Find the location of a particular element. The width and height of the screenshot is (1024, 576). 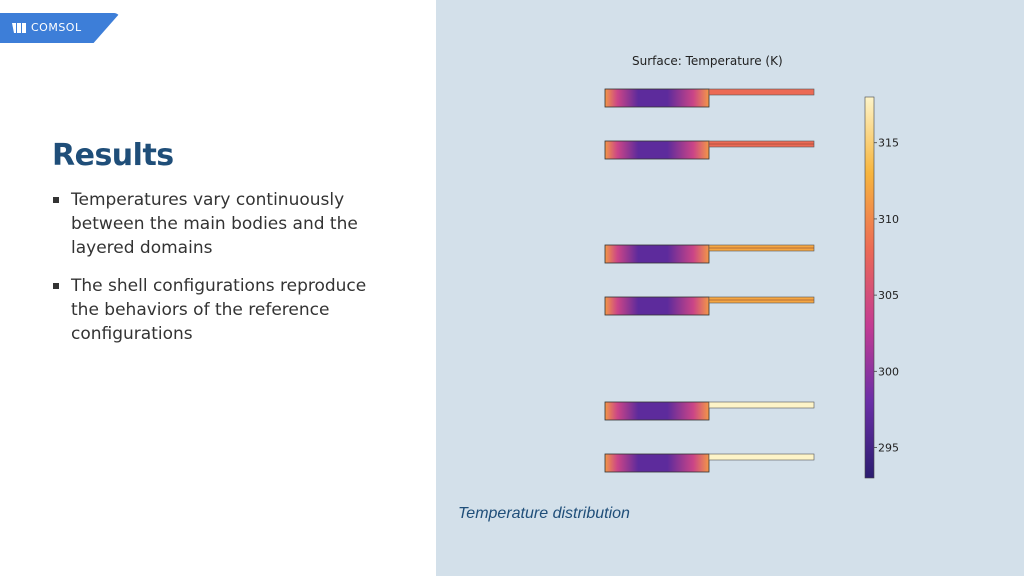

colorbar-tick-label: 295 is located at coordinates (888, 448).